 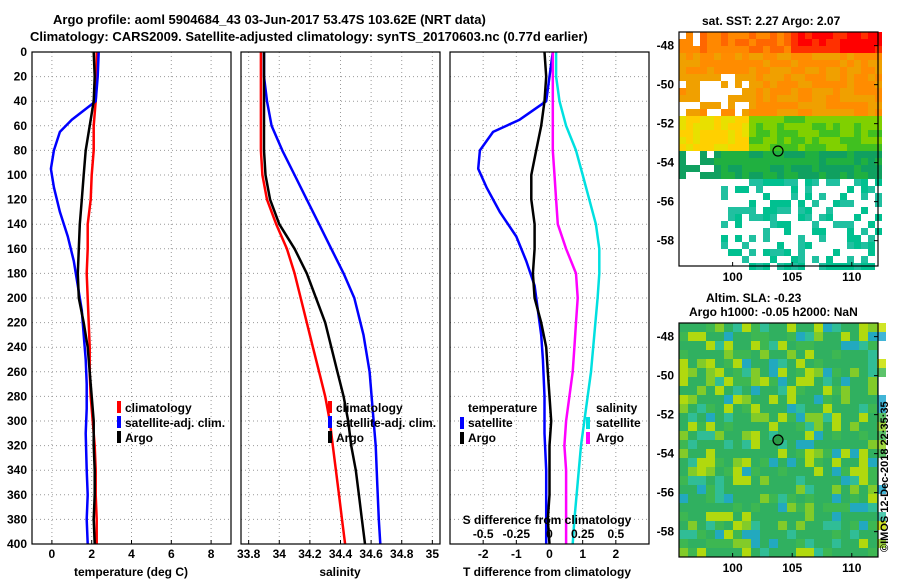 What do you see at coordinates (852, 568) in the screenshot?
I see `map-x-tick-label: 110` at bounding box center [852, 568].